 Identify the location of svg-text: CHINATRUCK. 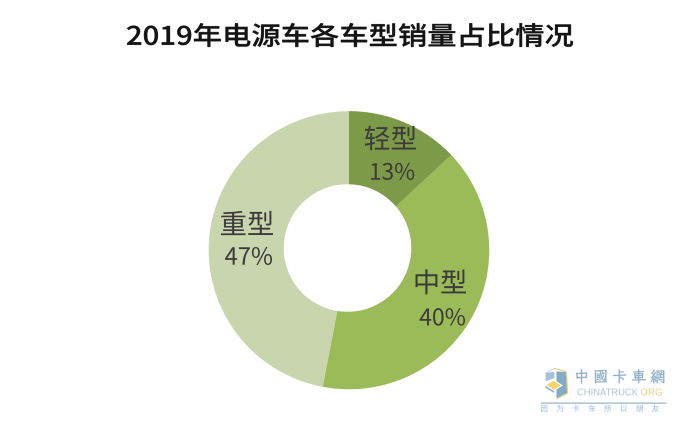
(607, 392).